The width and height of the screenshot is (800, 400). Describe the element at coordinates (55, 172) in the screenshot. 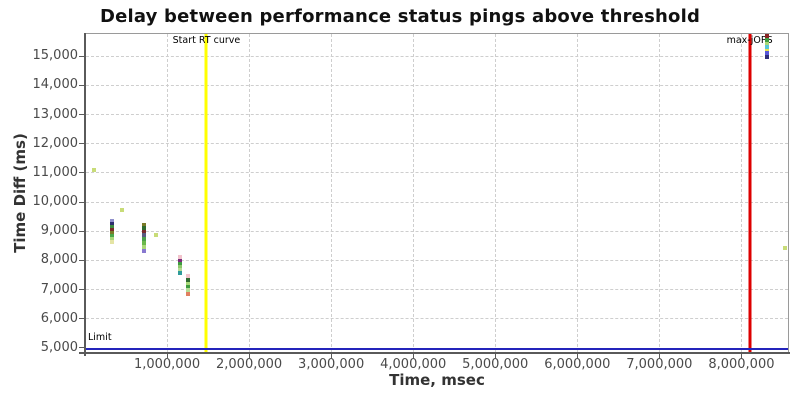

I see `y-tick-label: 11,000` at that location.